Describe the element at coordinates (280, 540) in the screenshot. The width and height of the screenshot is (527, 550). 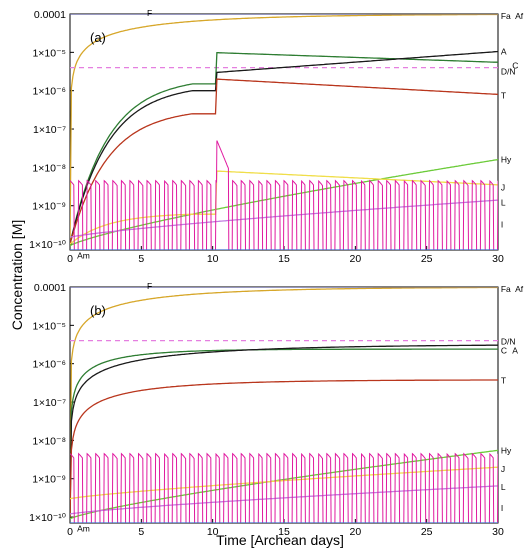
I see `x-axis-label: Time [Archean days]` at that location.